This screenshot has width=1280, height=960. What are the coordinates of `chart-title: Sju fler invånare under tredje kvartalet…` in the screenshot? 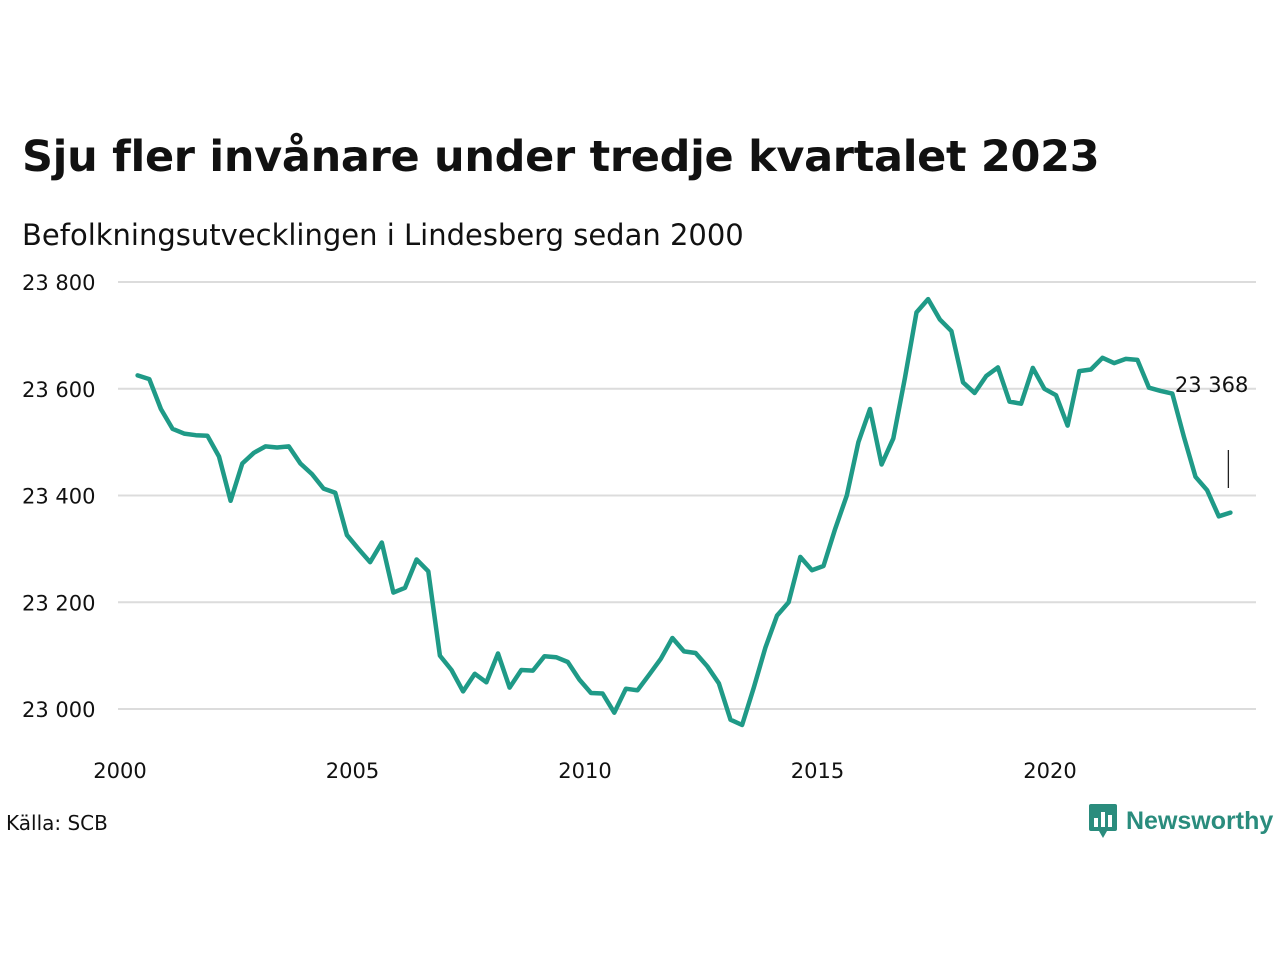 It's located at (561, 157).